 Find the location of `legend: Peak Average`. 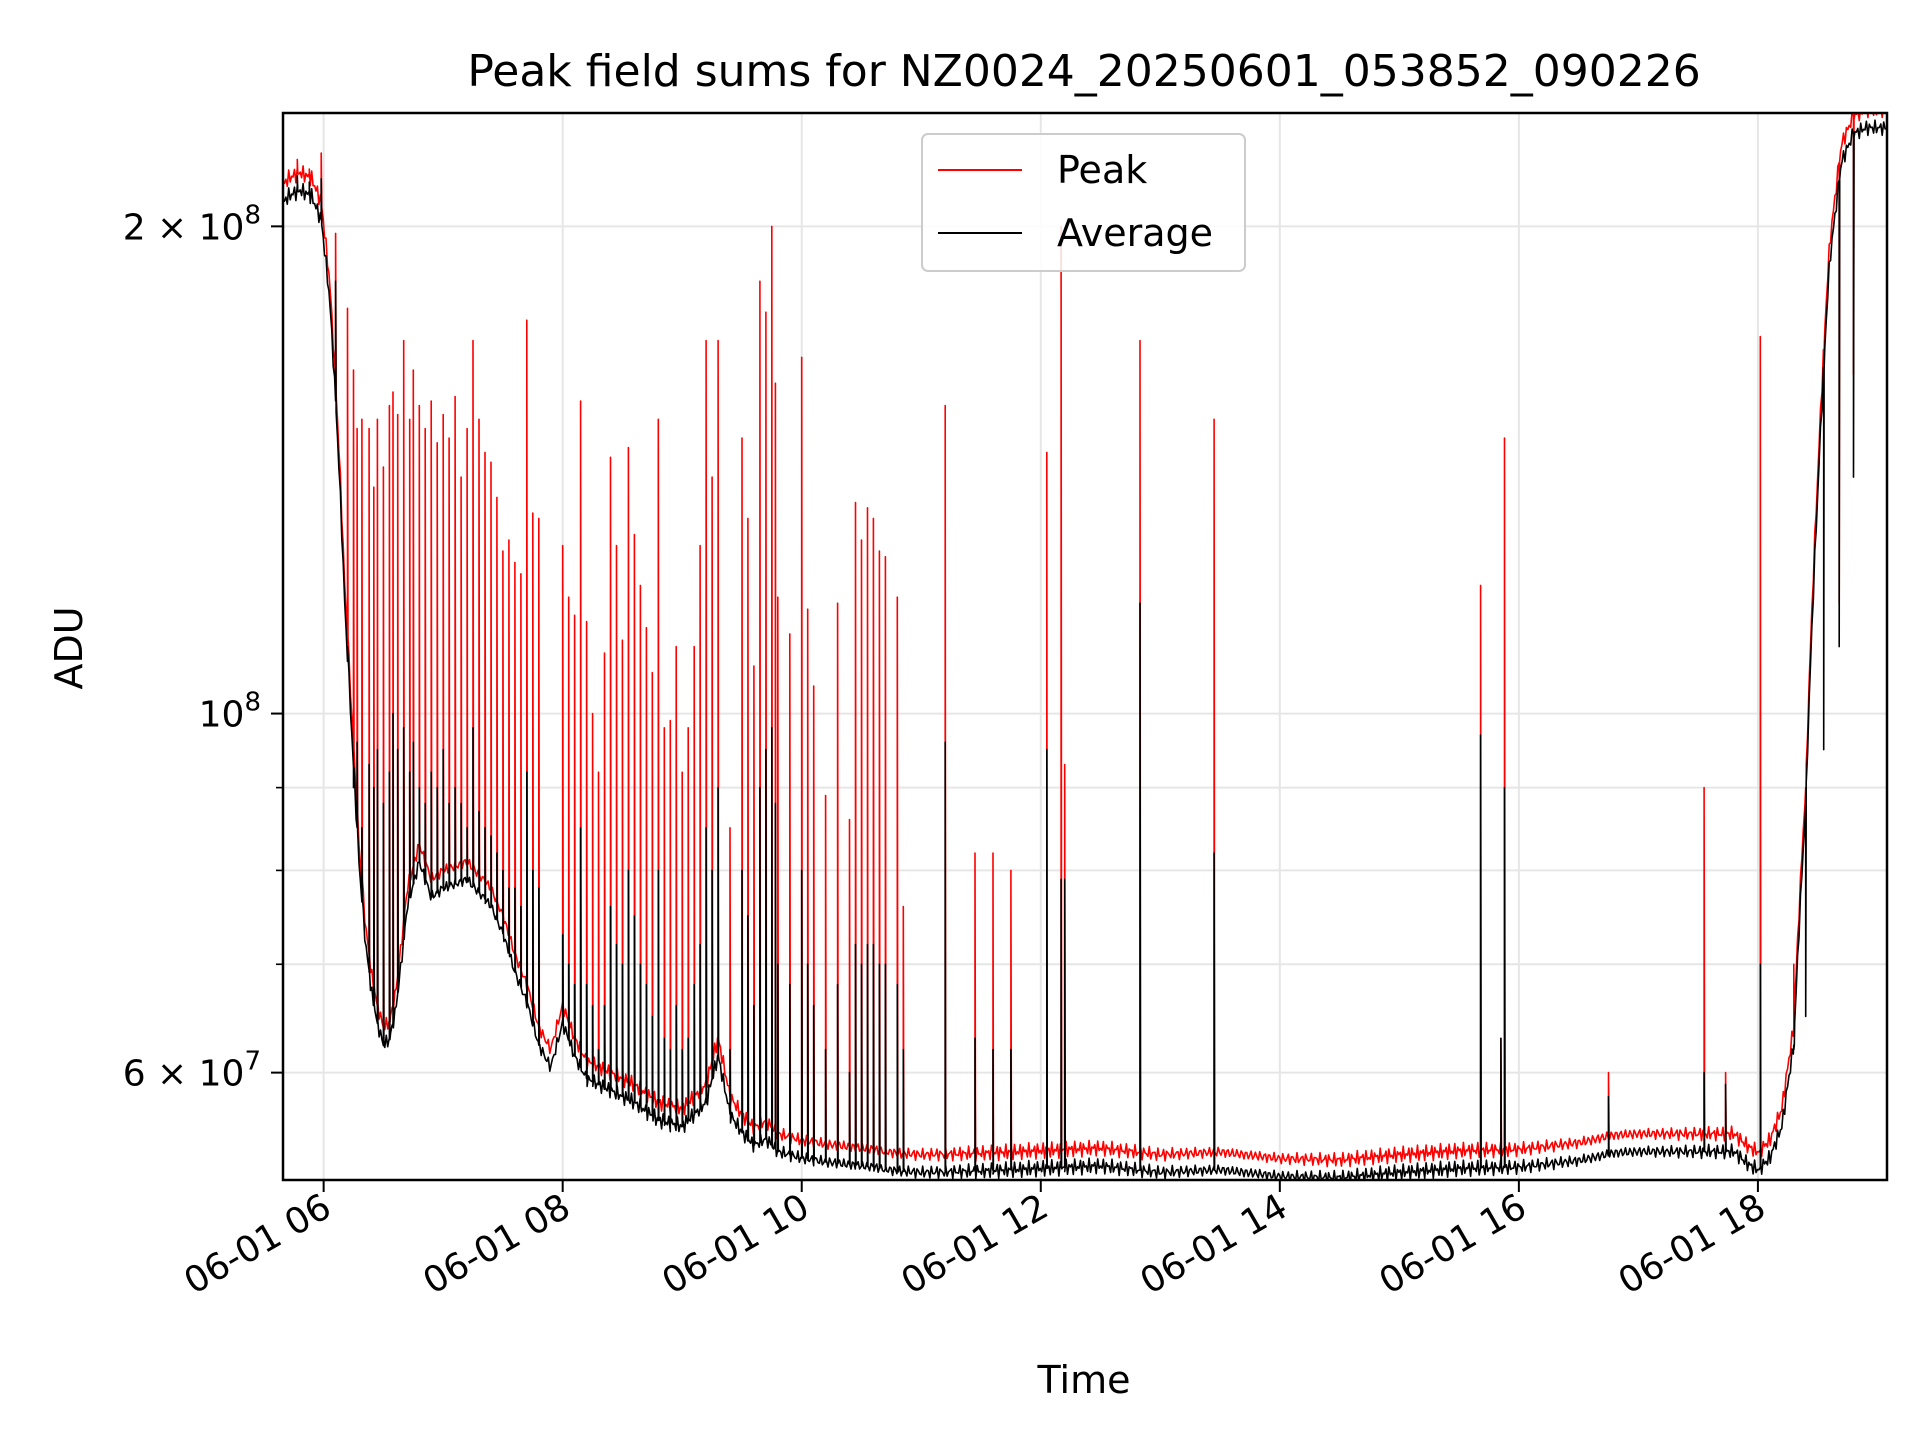

legend: Peak Average is located at coordinates (1083, 202).